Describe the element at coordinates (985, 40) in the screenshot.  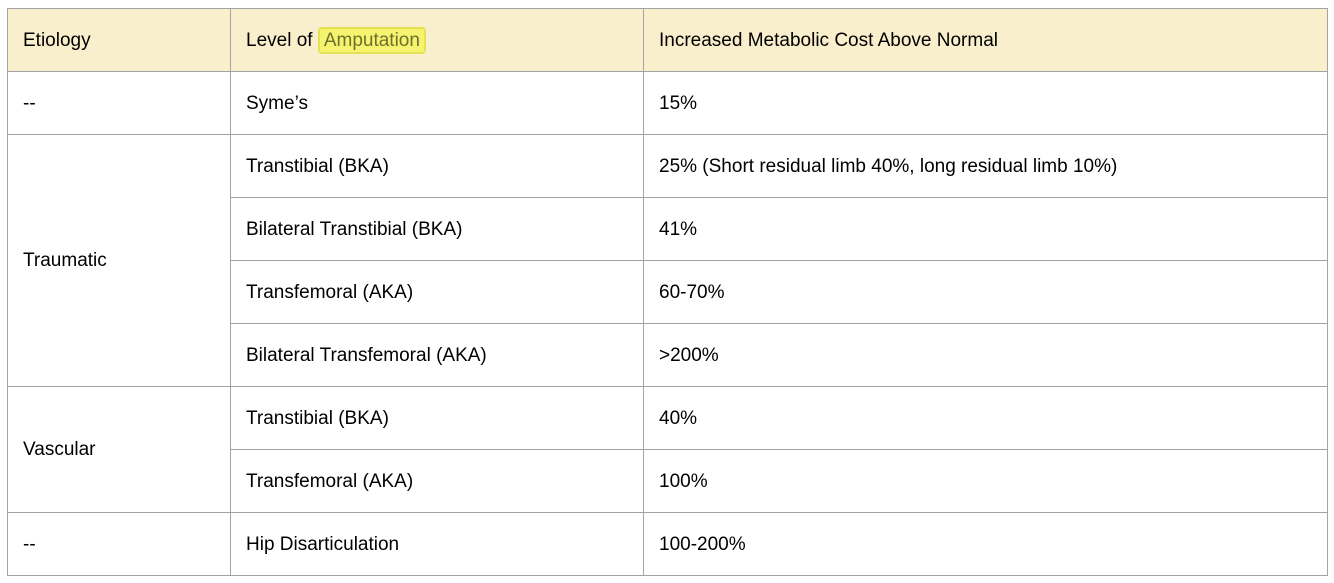
I see `column-header-cost: Increased Metabolic Cost Above Normal` at that location.